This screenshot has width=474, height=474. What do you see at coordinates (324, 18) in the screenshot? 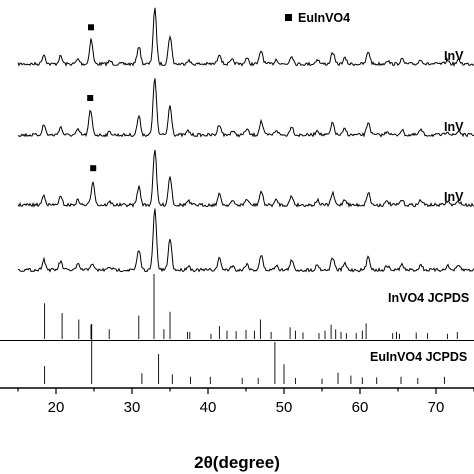
I see `legend-label: EuInVO4` at bounding box center [324, 18].